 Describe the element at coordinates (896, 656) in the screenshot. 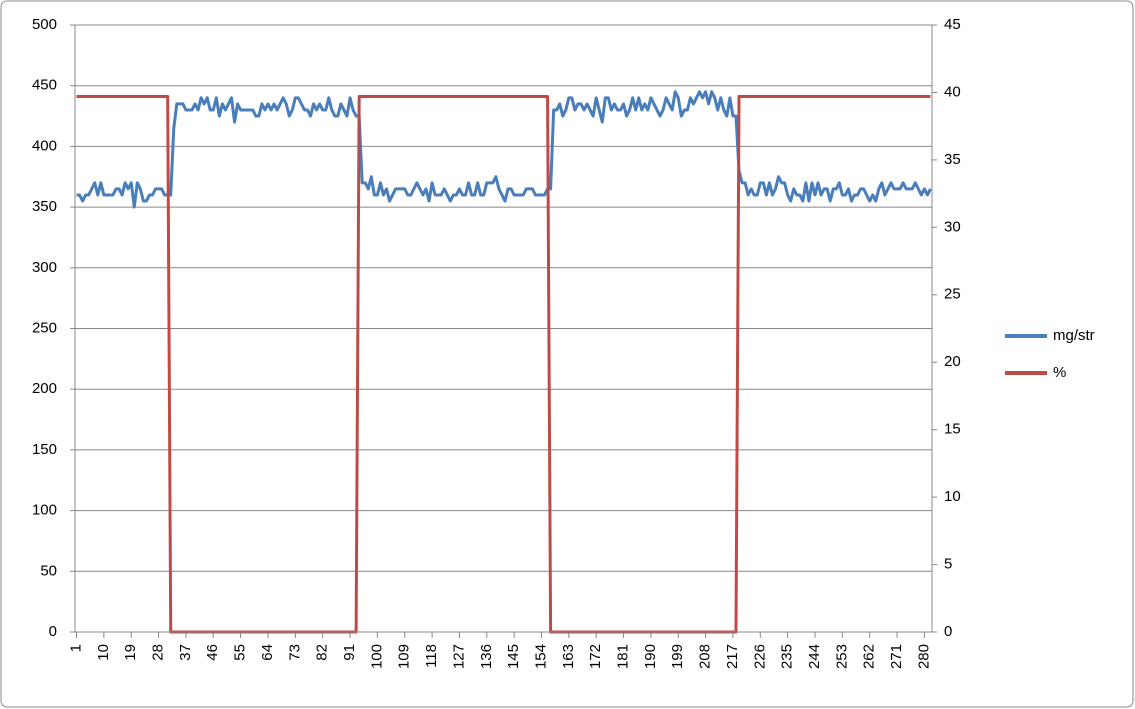

I see `x-tick-label: 271` at that location.